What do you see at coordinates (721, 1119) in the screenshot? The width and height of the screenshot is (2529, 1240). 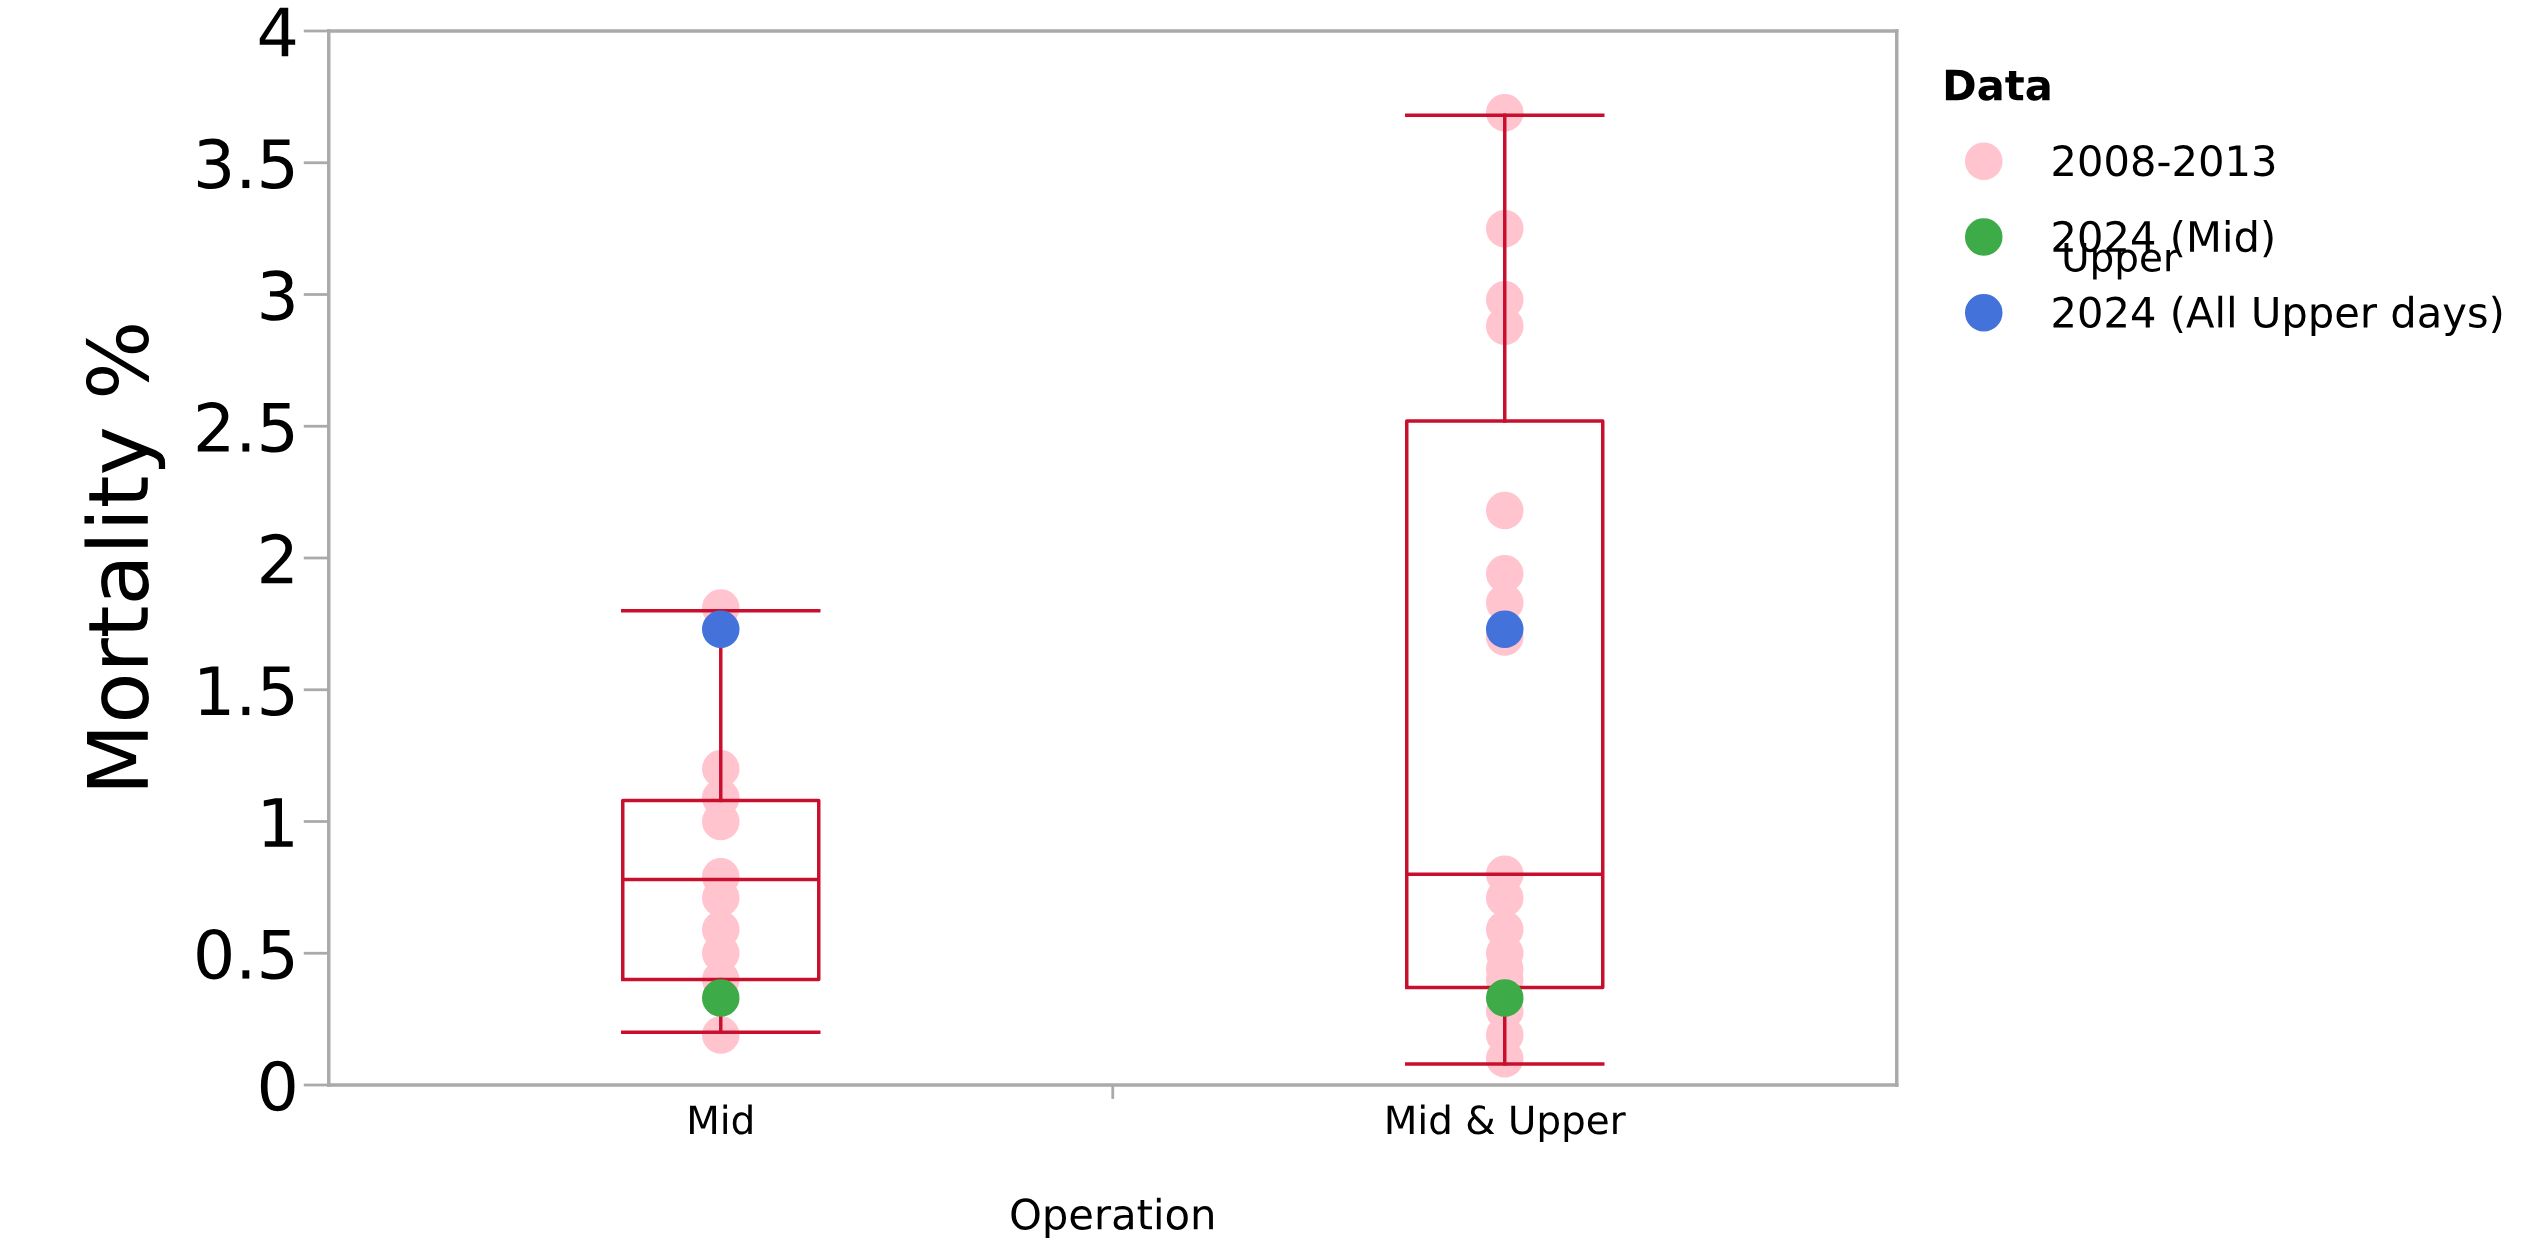 I see `x-tick-label: Mid` at bounding box center [721, 1119].